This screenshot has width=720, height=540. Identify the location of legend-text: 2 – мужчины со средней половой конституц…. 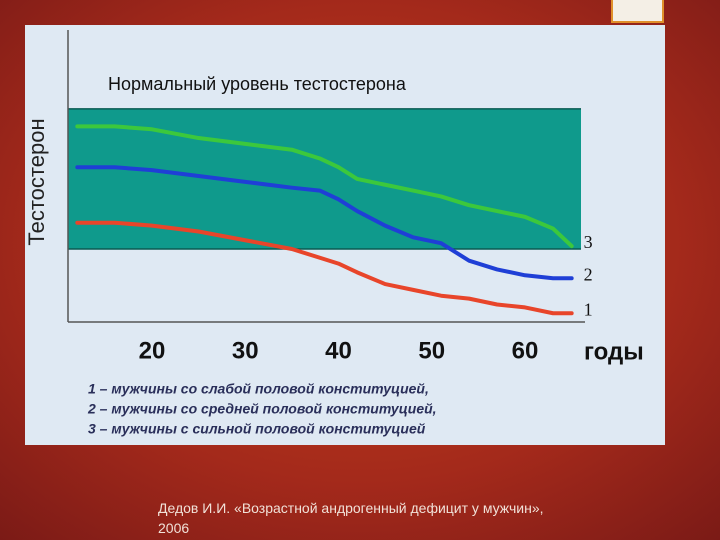
(262, 409).